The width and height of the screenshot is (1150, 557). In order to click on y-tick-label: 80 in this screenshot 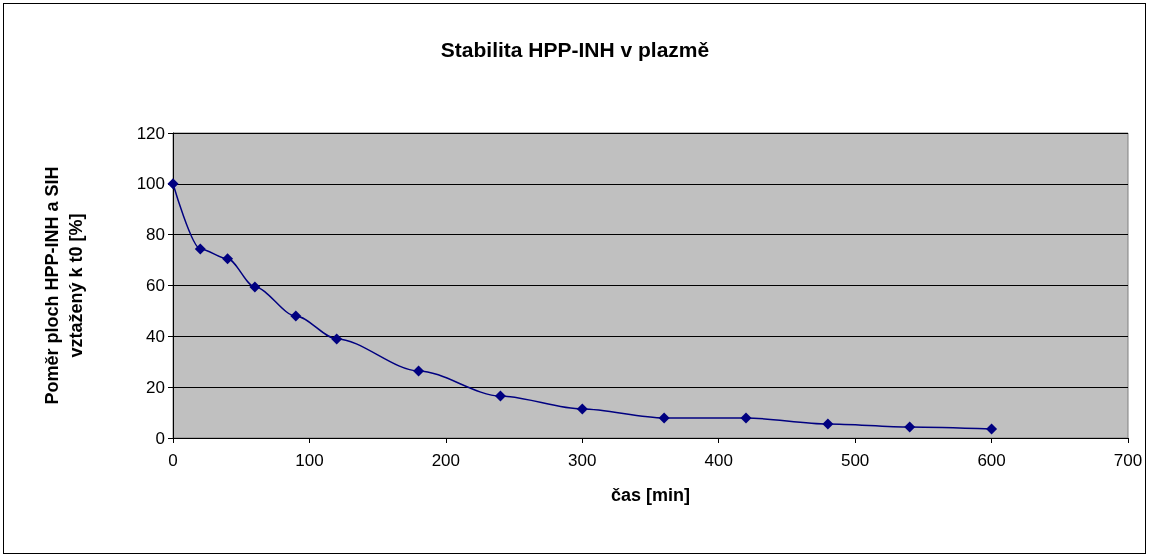, I will do `click(155, 235)`.